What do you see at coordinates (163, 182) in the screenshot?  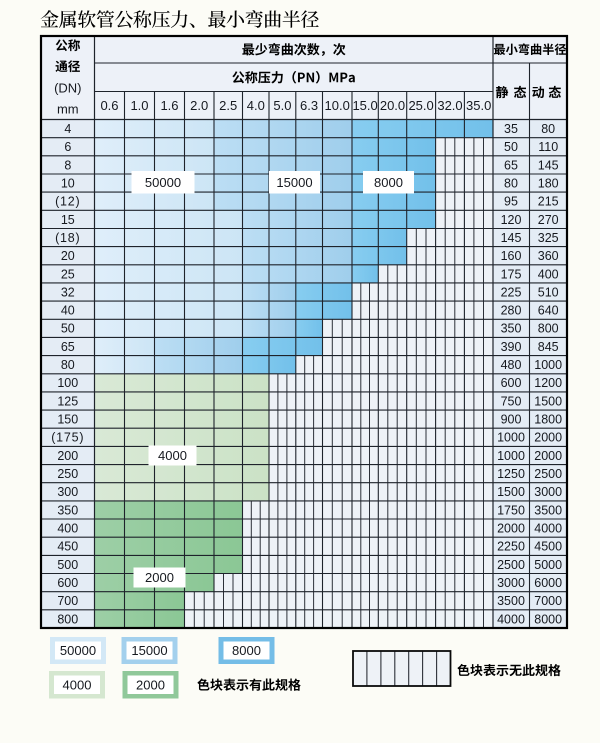 I see `svg-text: 50000` at bounding box center [163, 182].